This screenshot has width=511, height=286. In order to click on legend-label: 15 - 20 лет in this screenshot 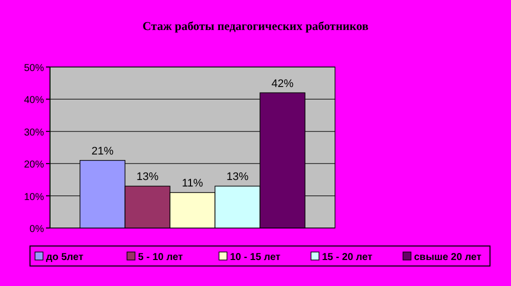, I will do `click(347, 257)`.